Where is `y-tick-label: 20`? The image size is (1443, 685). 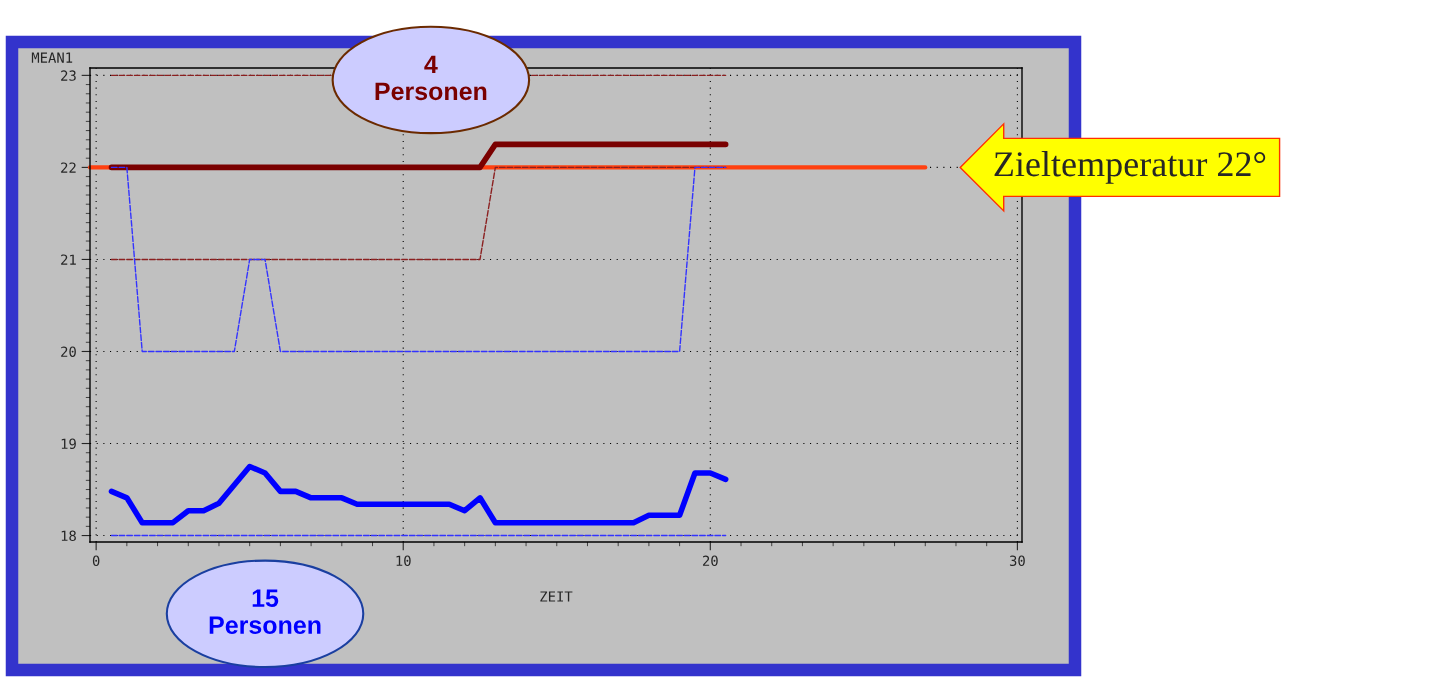 y-tick-label: 20 is located at coordinates (68, 351).